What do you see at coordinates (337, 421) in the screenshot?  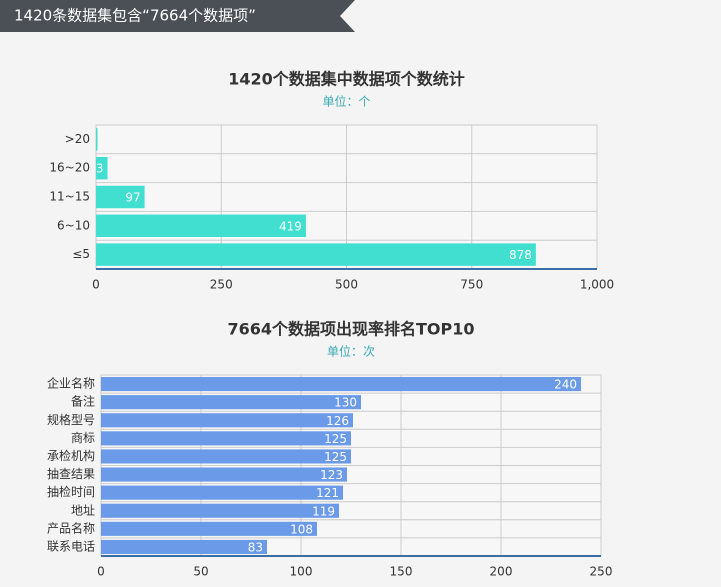 I see `data-label: 126` at bounding box center [337, 421].